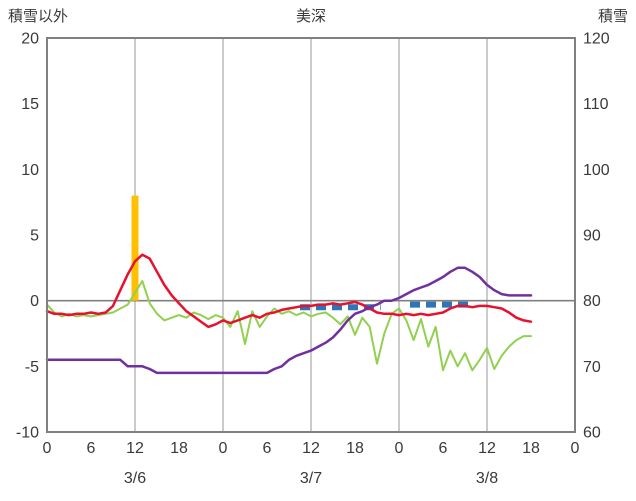  Describe the element at coordinates (32, 367) in the screenshot. I see `y-left-tick-label: -5` at that location.